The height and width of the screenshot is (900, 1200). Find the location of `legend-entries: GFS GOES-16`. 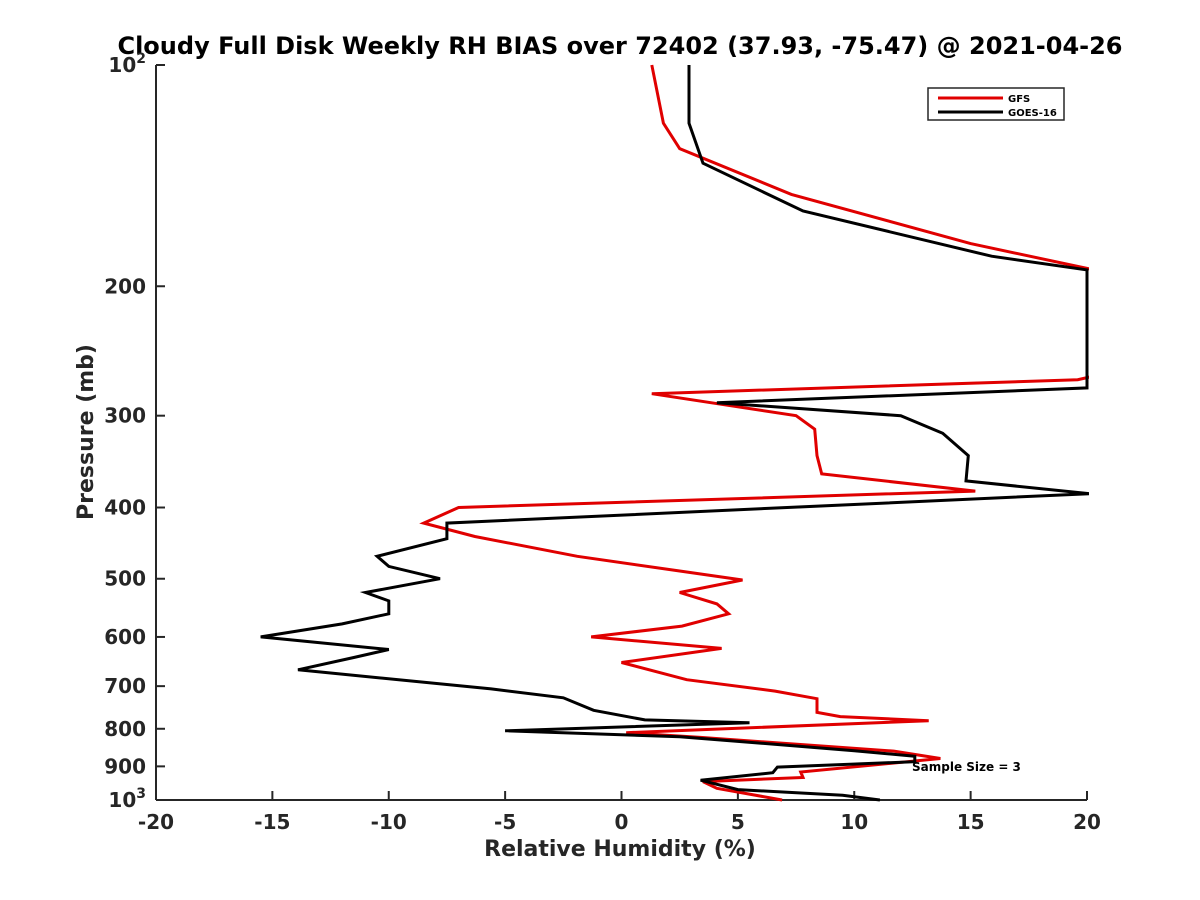

legend-entries: GFS GOES-16 is located at coordinates (997, 106).